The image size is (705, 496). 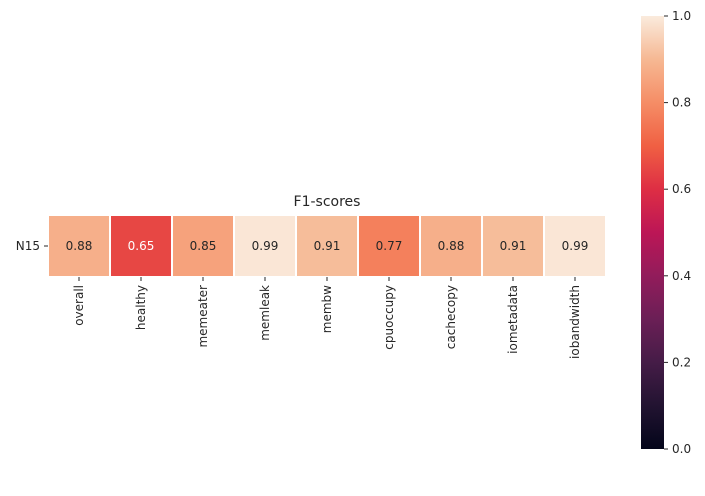 I want to click on heatmap-cells: 0.88 0.65 0.85 0.99 0.91 0.77 0.88 0.91 0.99, so click(x=327, y=246).